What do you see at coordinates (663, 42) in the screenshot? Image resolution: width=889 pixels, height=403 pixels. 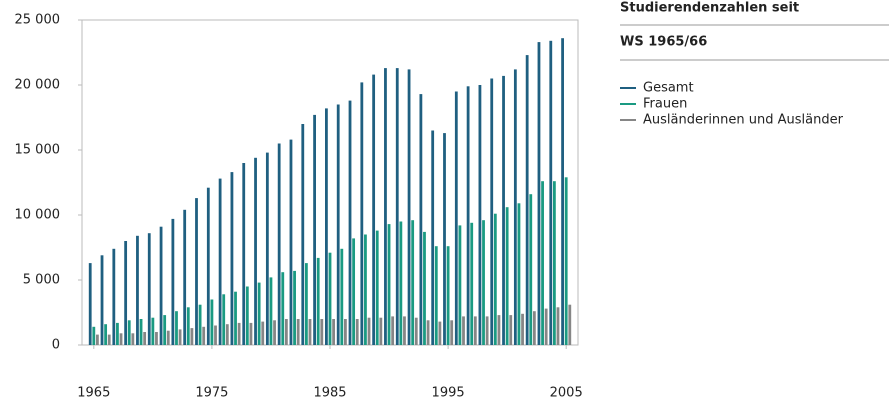 I see `chart-subtitle: WS 1965/66` at bounding box center [663, 42].